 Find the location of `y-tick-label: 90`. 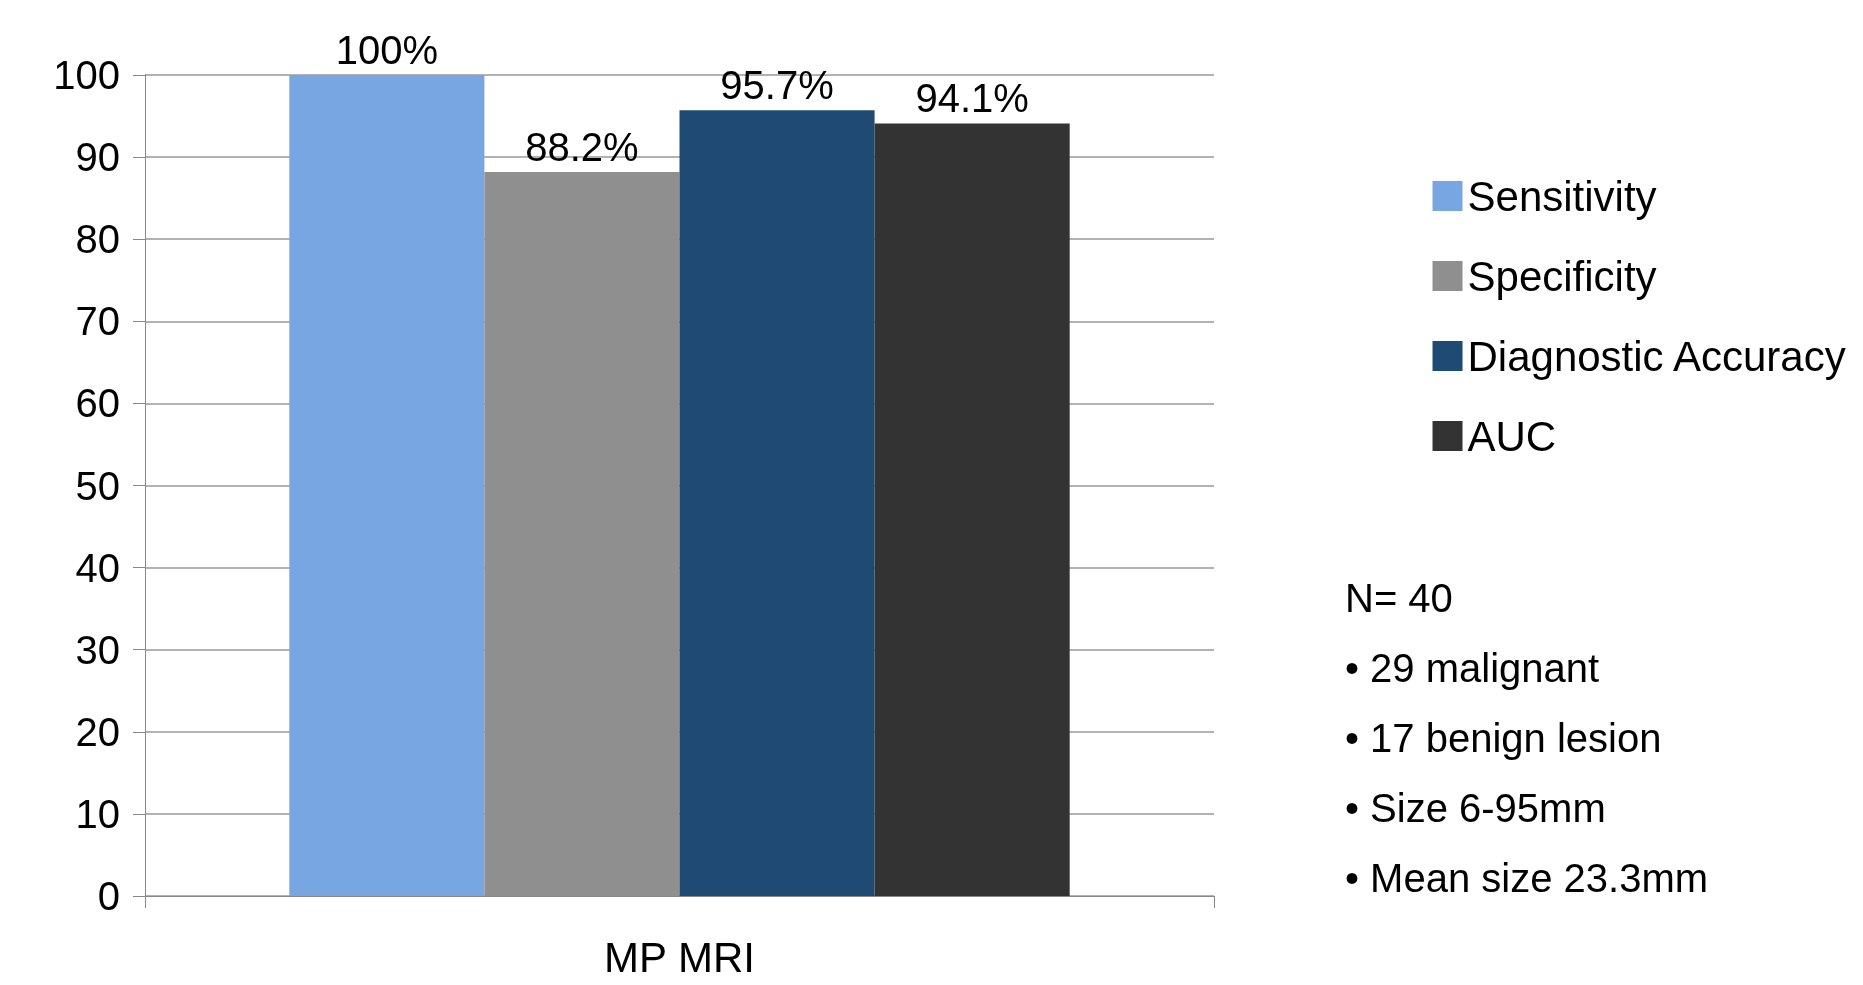

y-tick-label: 90 is located at coordinates (97, 157).